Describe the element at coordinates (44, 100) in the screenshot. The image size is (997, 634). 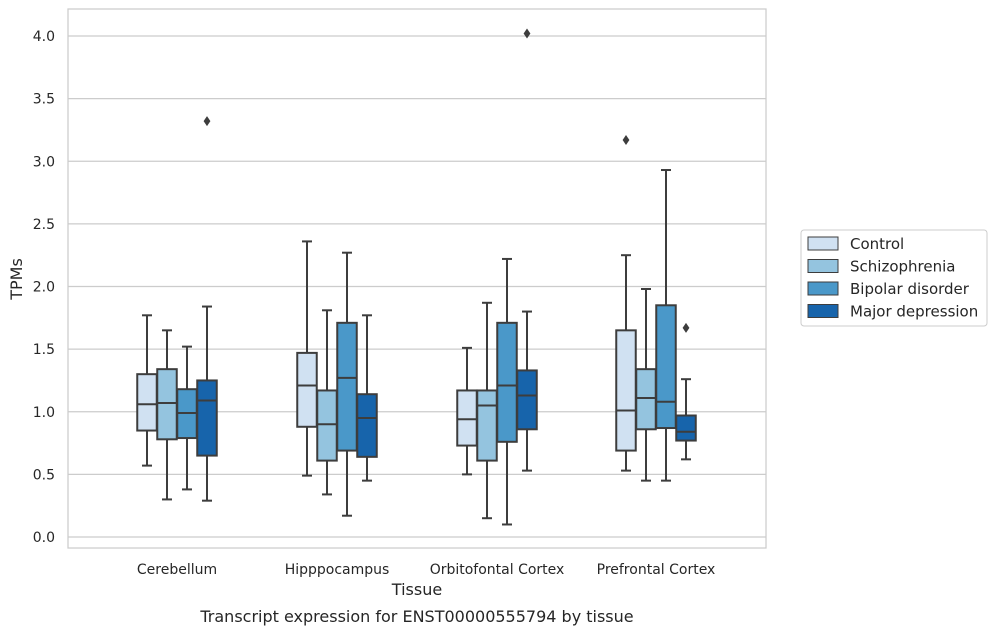
I see `y-tick-label: 3.5` at that location.